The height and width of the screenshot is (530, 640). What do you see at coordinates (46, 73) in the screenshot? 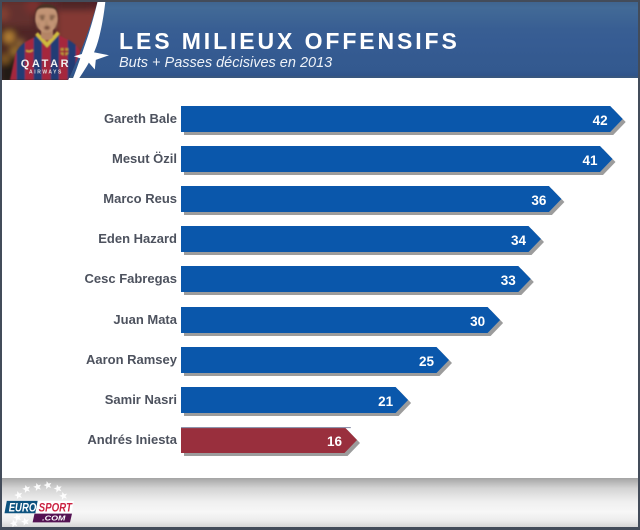
I see `svg-text: AIRWAYS` at bounding box center [46, 73].